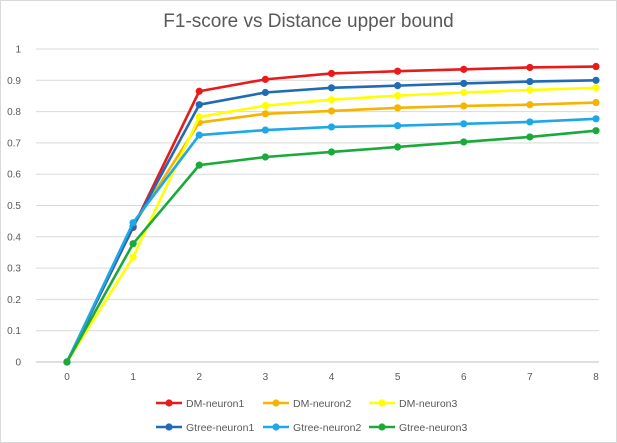 This screenshot has height=443, width=617. What do you see at coordinates (220, 428) in the screenshot?
I see `legend-label: Gtree-neuron1` at bounding box center [220, 428].